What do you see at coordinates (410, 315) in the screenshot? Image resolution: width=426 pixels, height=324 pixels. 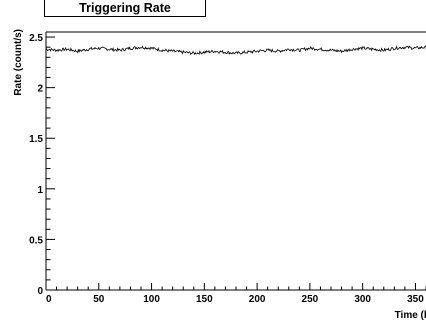 I see `x-axis-label: Time (h` at bounding box center [410, 315].